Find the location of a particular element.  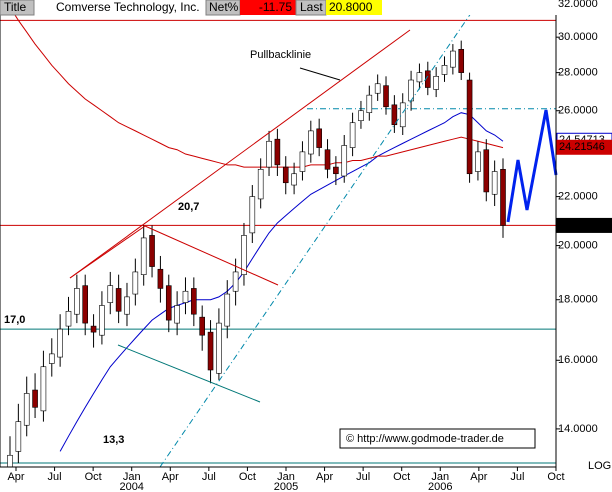

last-label: Last is located at coordinates (311, 7).